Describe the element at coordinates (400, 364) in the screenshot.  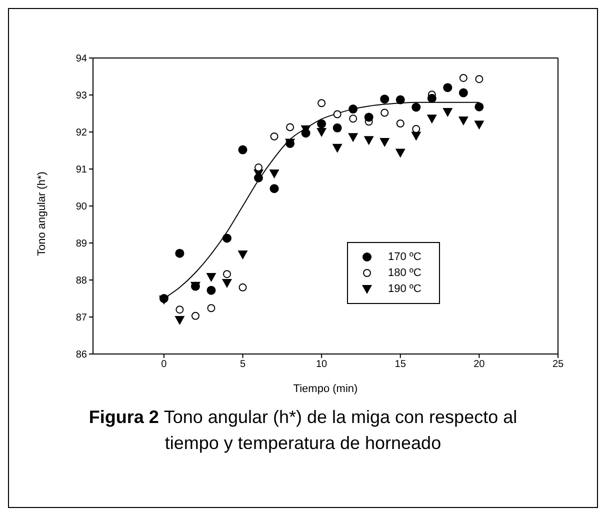
I see `x-tick-label: 15` at that location.